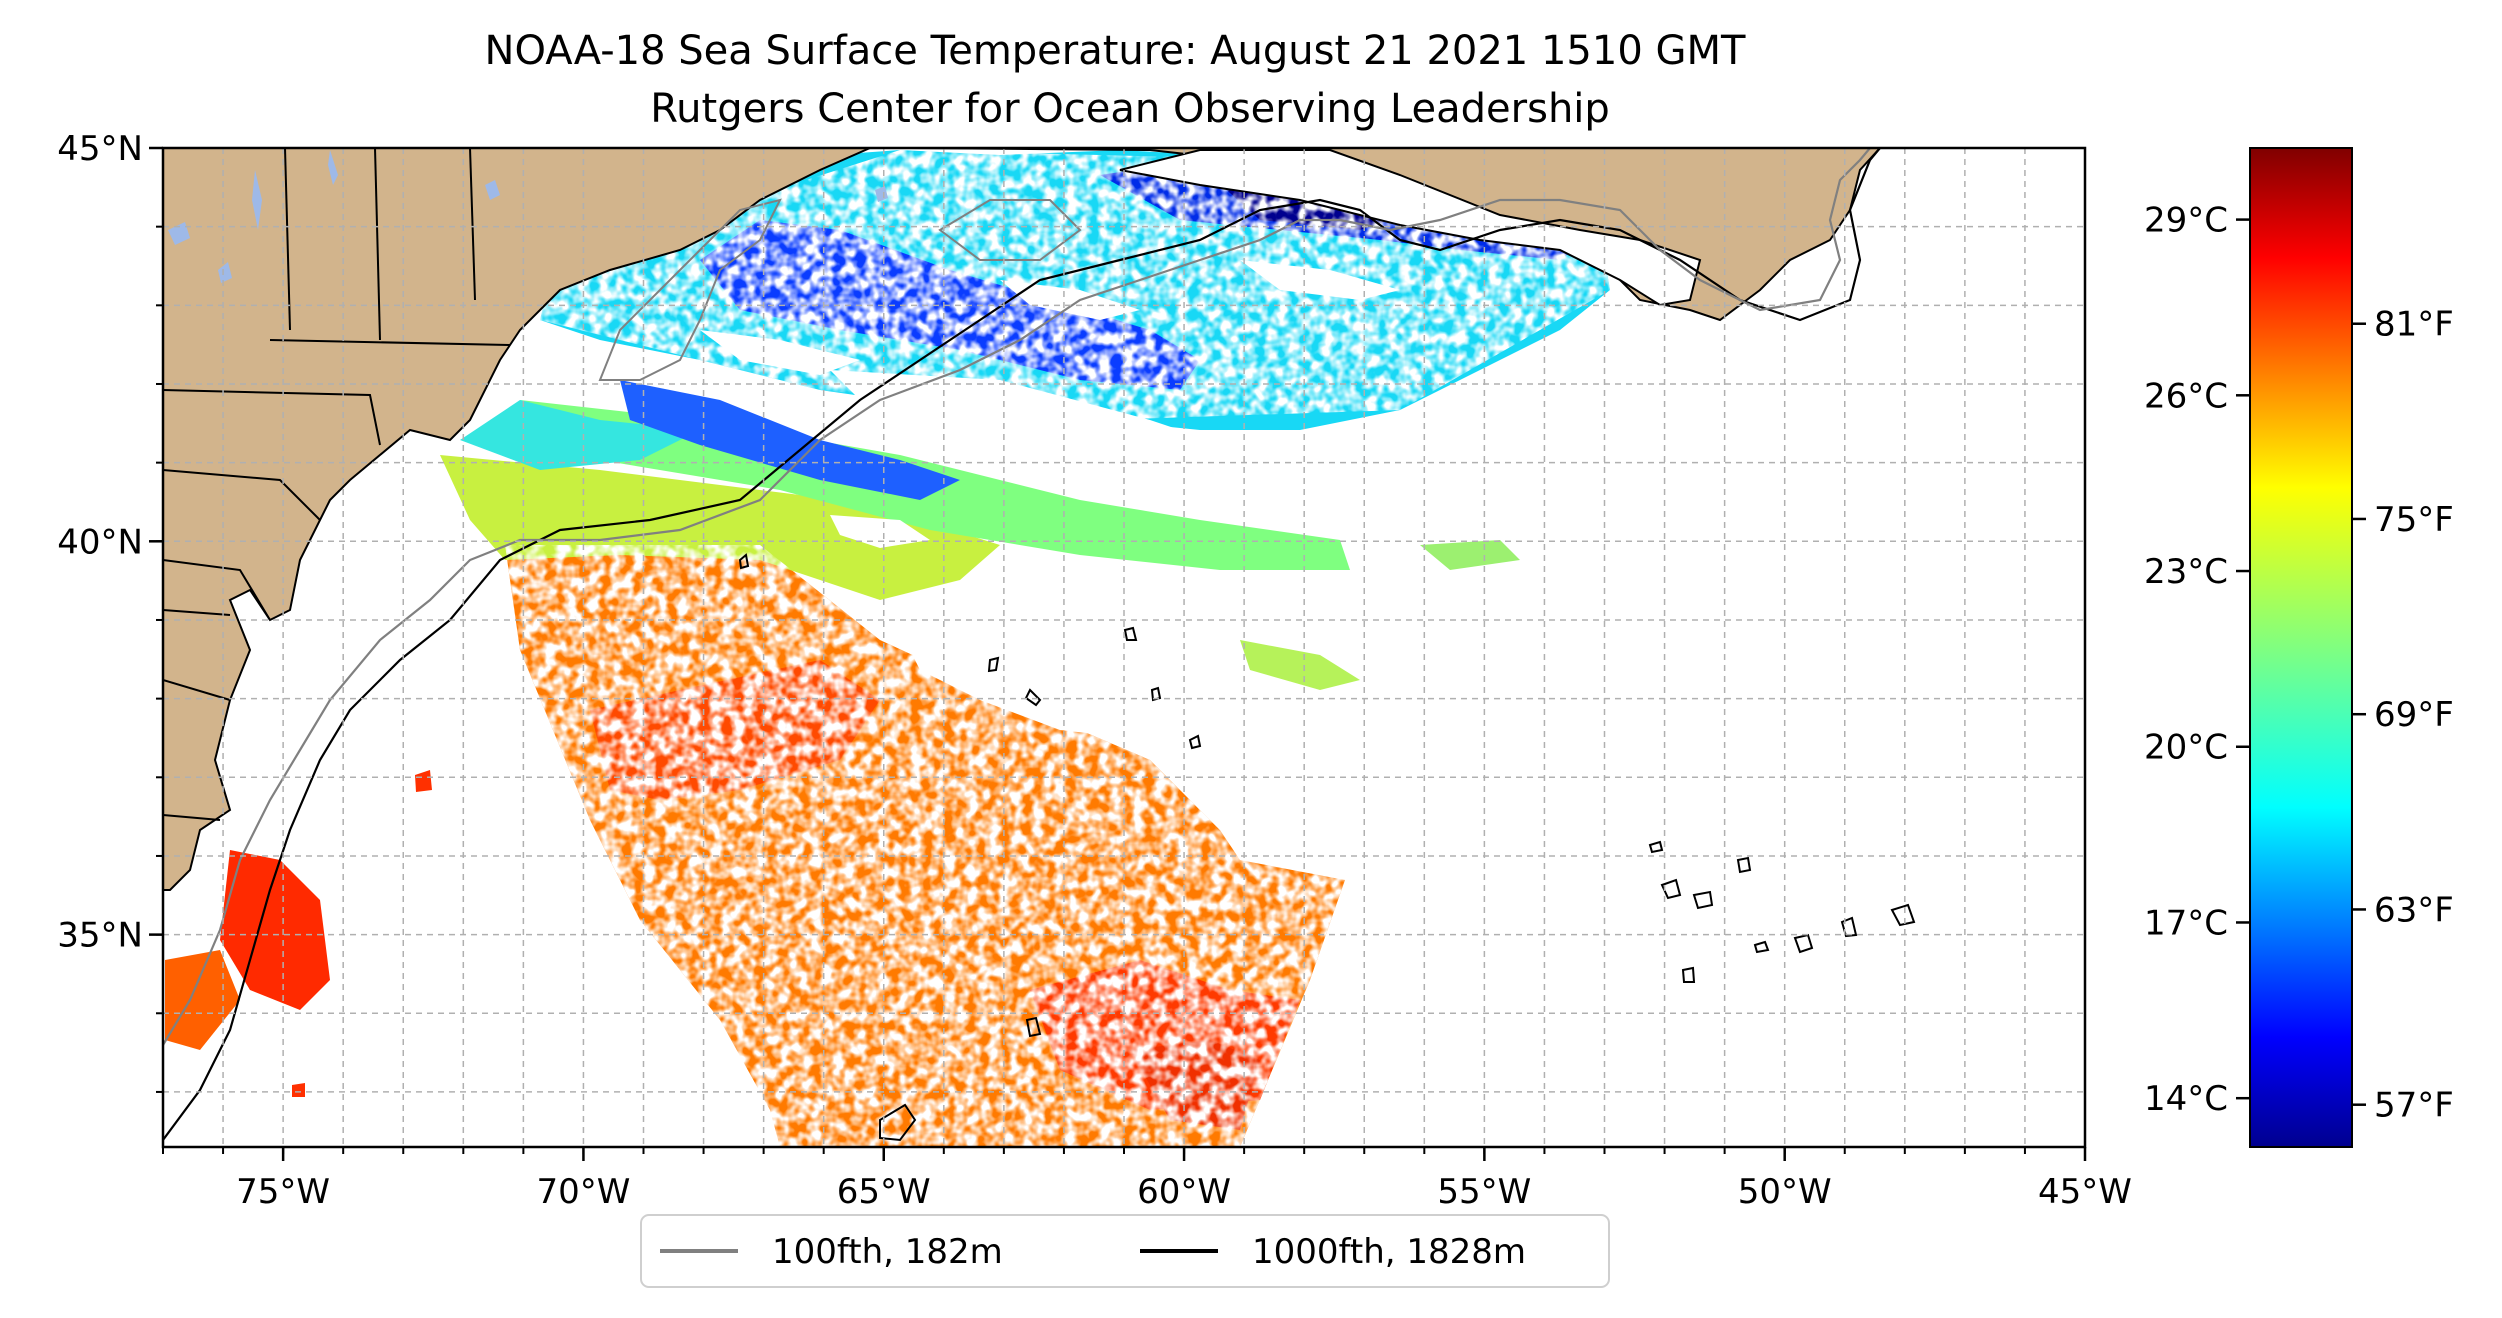 Image resolution: width=2502 pixels, height=1318 pixels. Describe the element at coordinates (887, 1252) in the screenshot. I see `legend-label-100fth: 100fth, 182m` at that location.